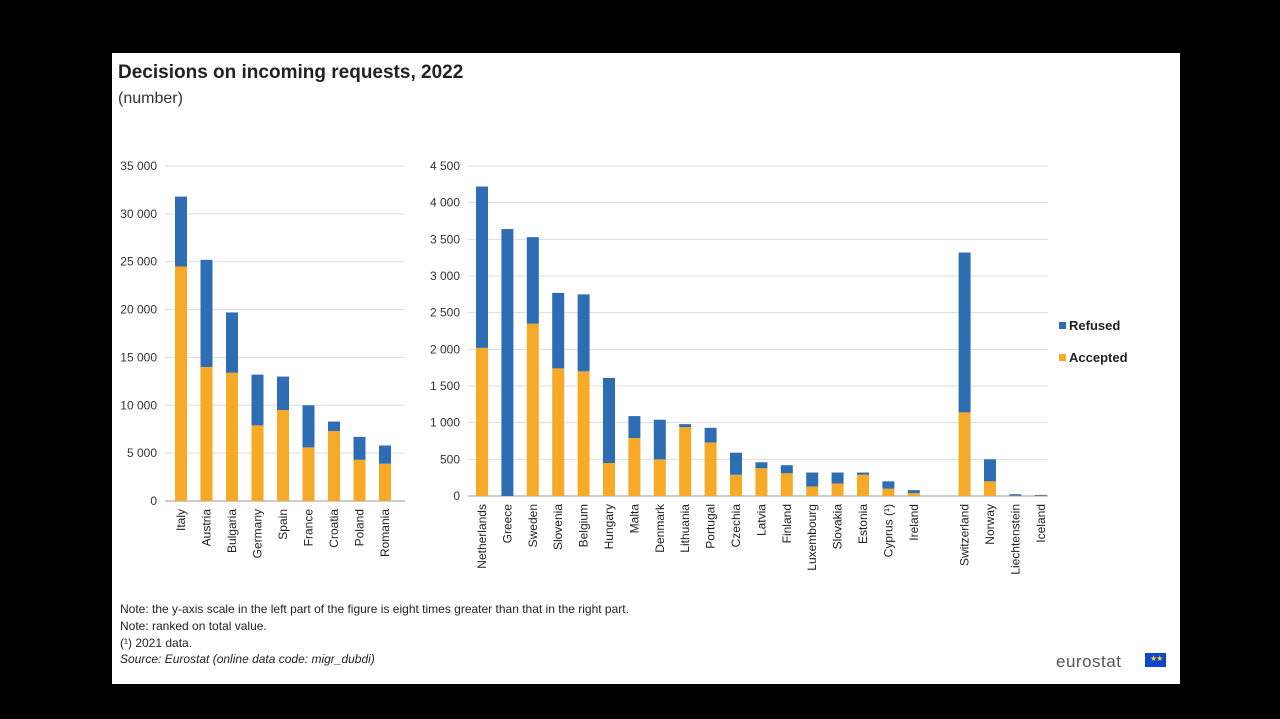 The width and height of the screenshot is (1280, 719). Describe the element at coordinates (482, 536) in the screenshot. I see `right-category-label: Netherlands` at that location.